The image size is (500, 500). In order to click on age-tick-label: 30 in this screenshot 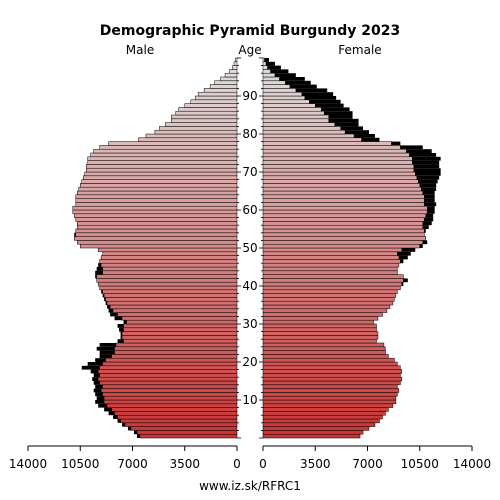, I will do `click(249, 324)`.